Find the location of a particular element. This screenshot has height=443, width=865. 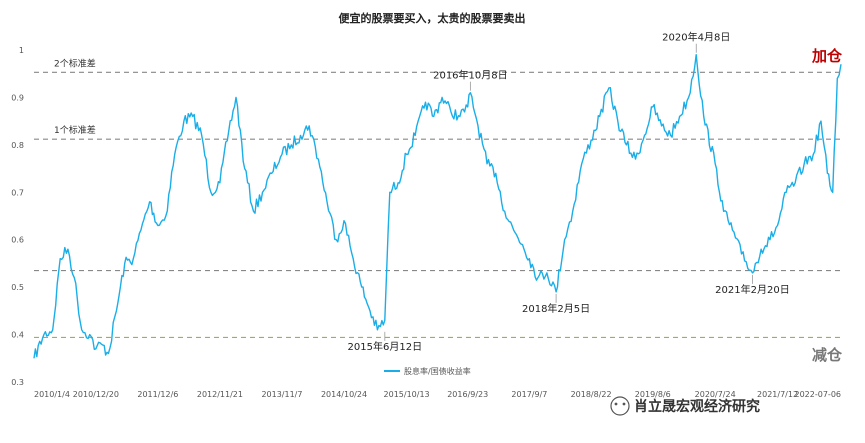

chart-title: 便宜的股票要买入，太贵的股票要卖出 is located at coordinates (432, 18).